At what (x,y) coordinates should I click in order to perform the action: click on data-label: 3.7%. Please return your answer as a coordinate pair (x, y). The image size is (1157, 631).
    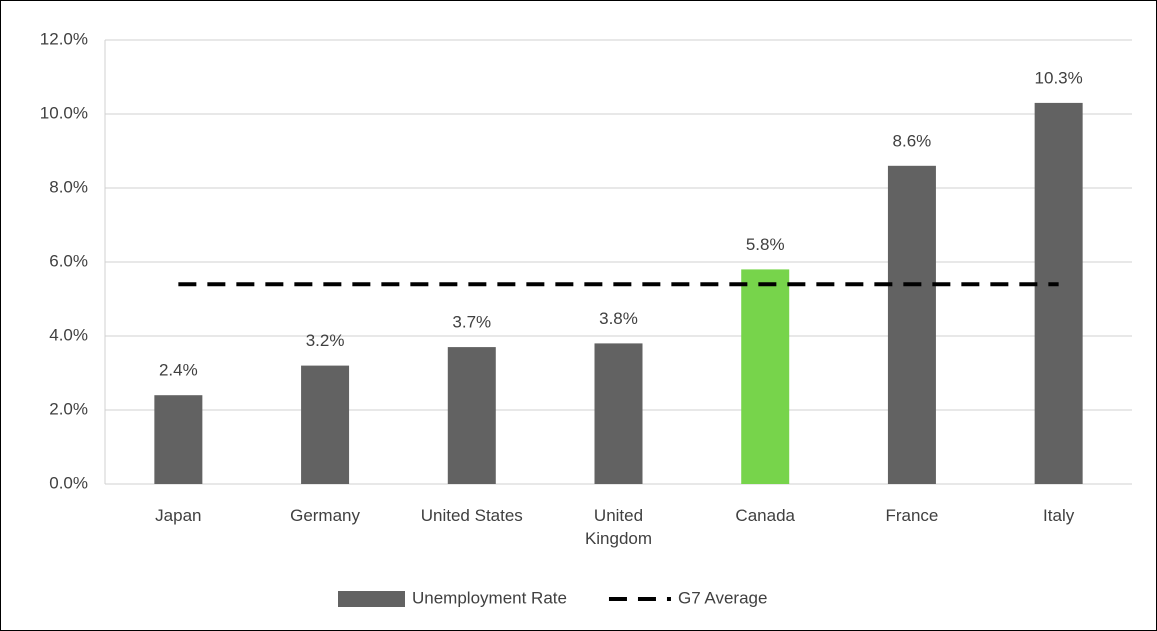
    Looking at the image, I should click on (471, 322).